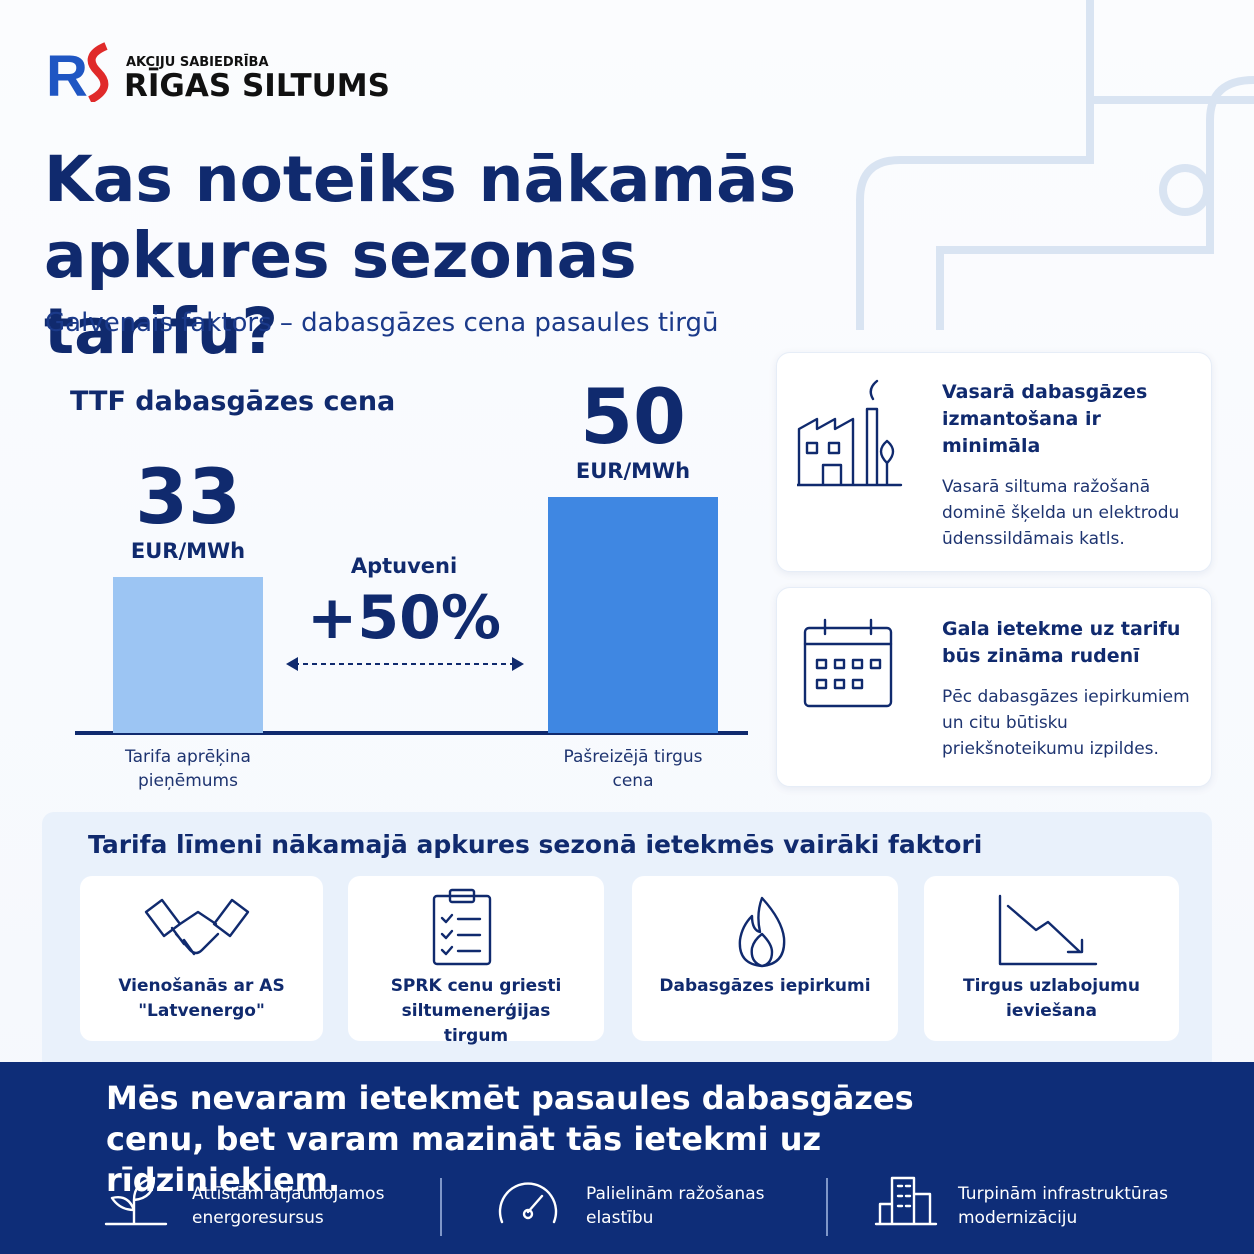 Image resolution: width=1254 pixels, height=1254 pixels. Describe the element at coordinates (476, 1011) in the screenshot. I see `factor-label: SPRK cenu griesti siltumenerģijas tirgum` at that location.